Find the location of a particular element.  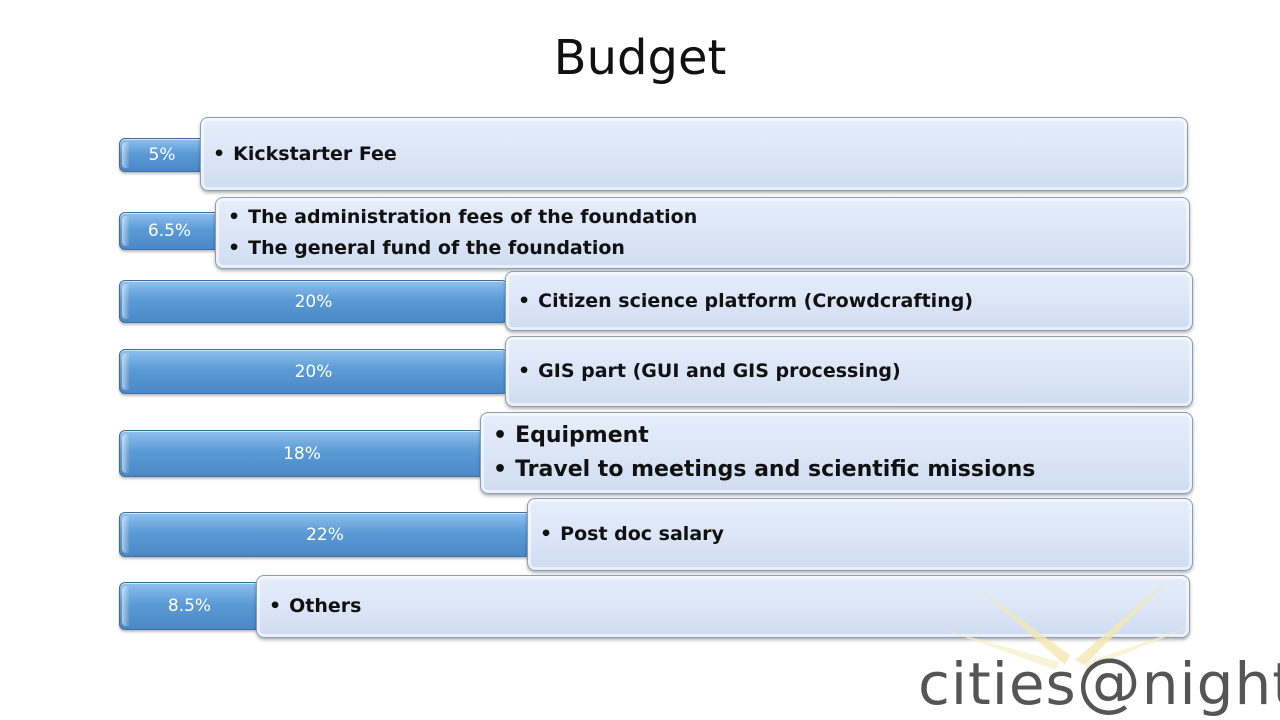

percent-bar: 5% is located at coordinates (162, 155).